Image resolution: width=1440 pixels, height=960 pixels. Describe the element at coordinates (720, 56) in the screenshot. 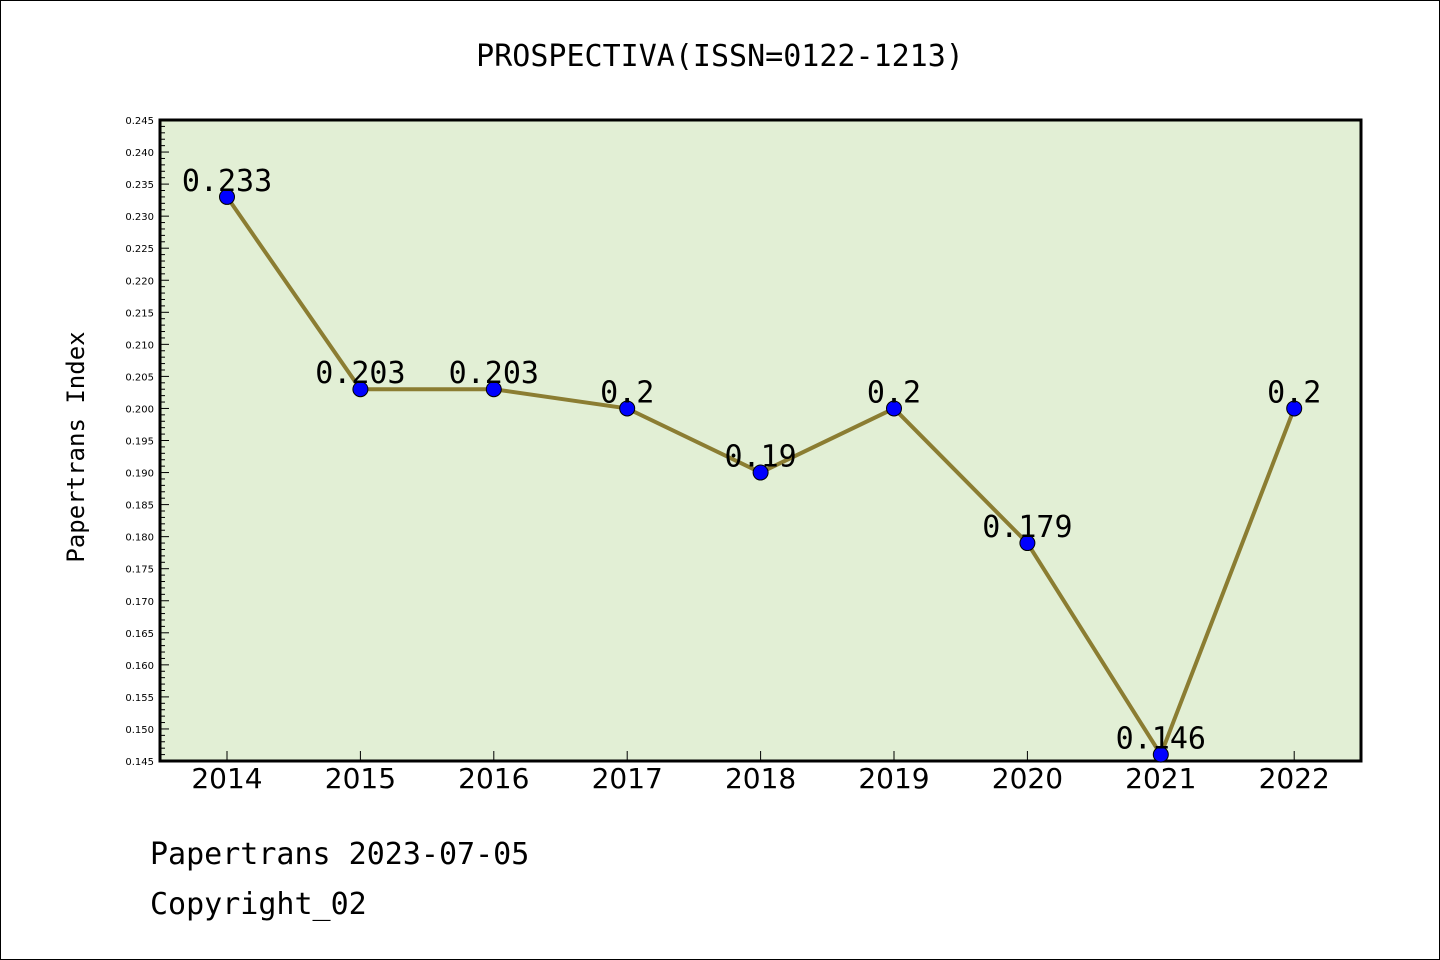

I see `chart-title: PROSPECTIVA(ISSN=0122-1213)` at that location.